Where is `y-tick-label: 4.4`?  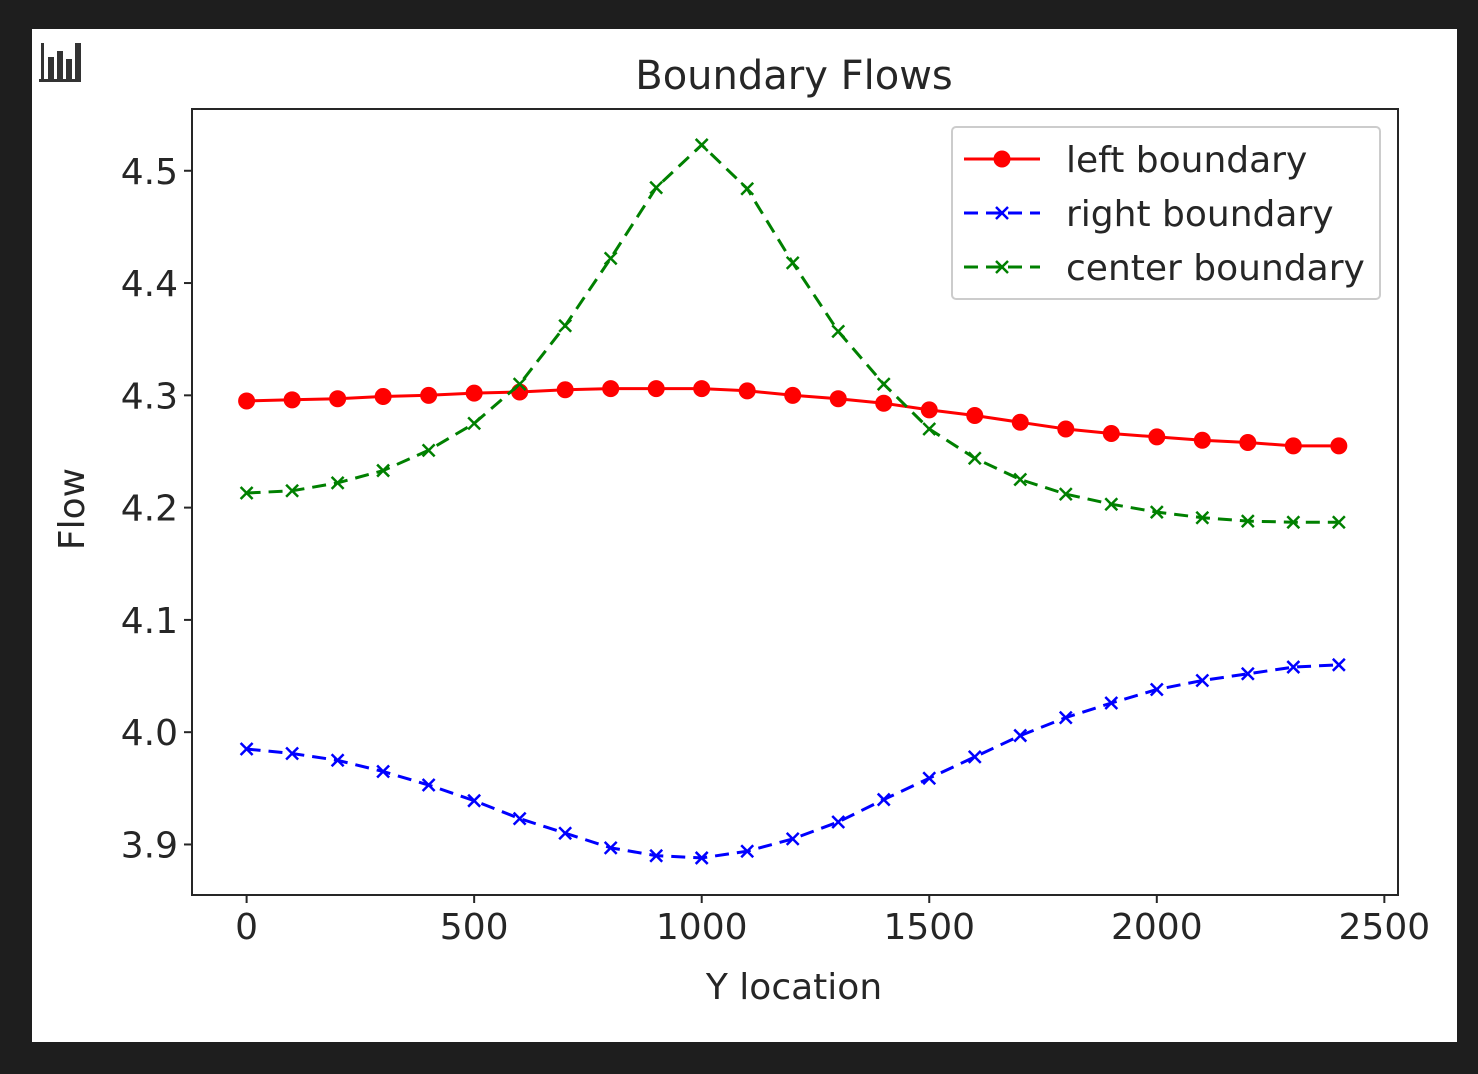
y-tick-label: 4.4 is located at coordinates (149, 284).